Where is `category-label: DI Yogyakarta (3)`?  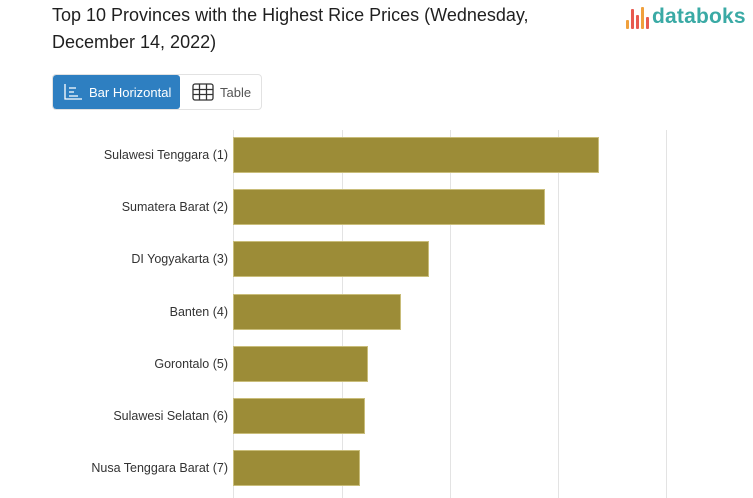 category-label: DI Yogyakarta (3) is located at coordinates (179, 259).